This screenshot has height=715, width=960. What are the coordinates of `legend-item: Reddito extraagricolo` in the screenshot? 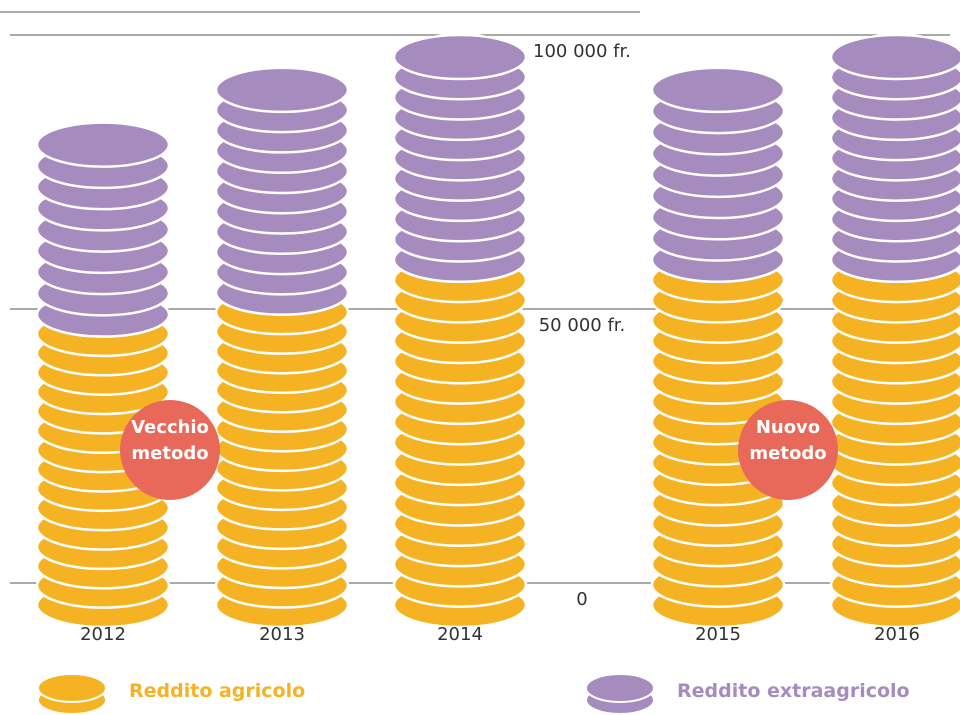 It's located at (747, 694).